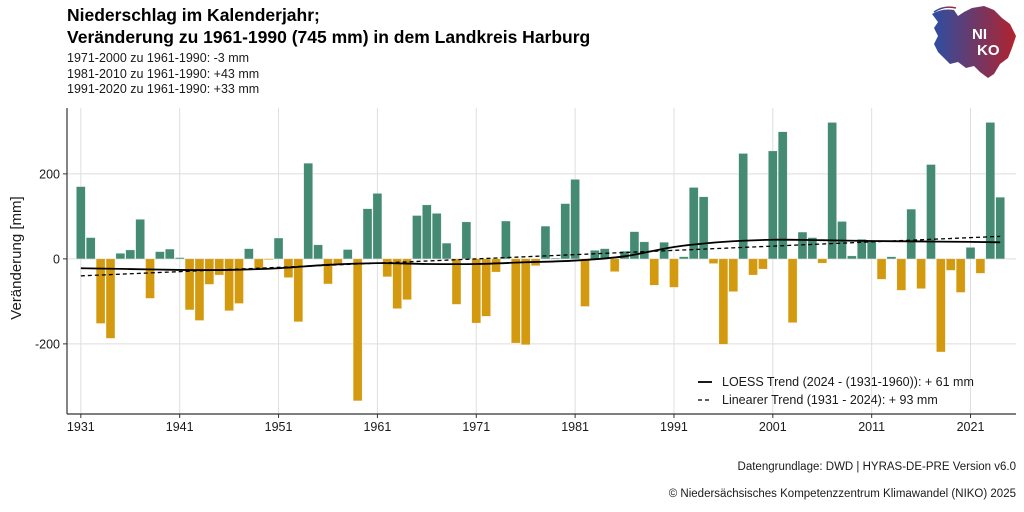 This screenshot has height=512, width=1024. Describe the element at coordinates (269, 259) in the screenshot. I see `bar-1950` at that location.